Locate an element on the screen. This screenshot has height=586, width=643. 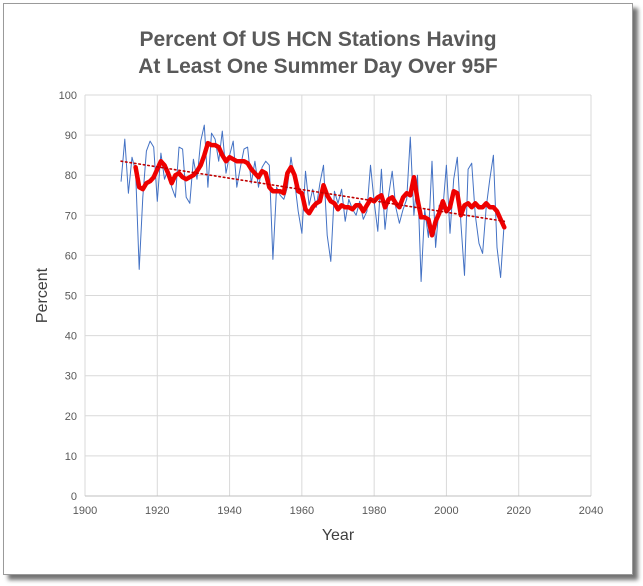
y-tick-label: 50 is located at coordinates (71, 297).